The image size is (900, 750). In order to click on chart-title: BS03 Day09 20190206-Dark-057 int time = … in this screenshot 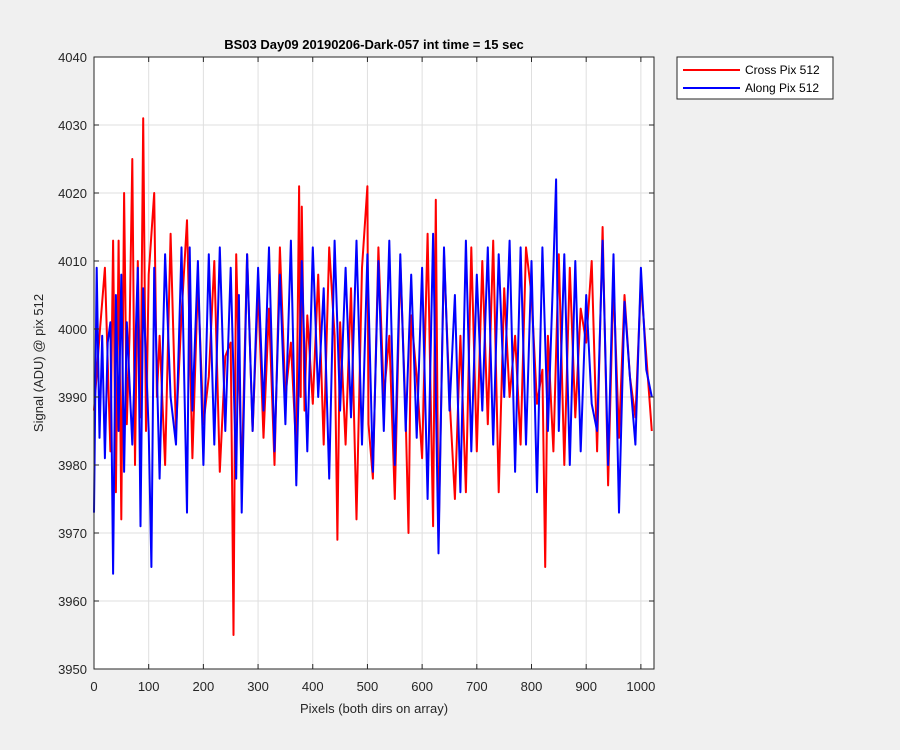, I will do `click(374, 44)`.